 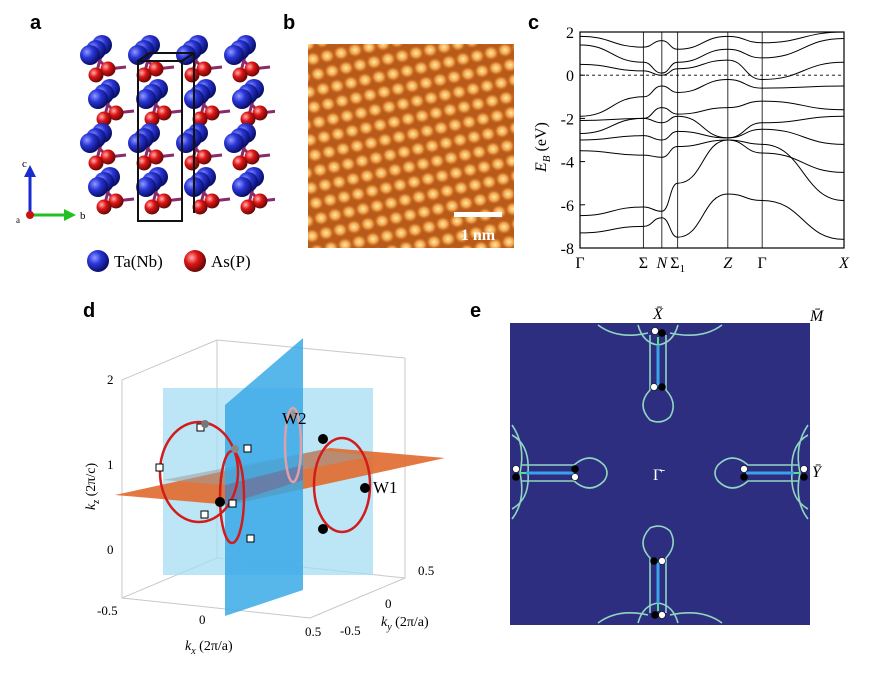 What do you see at coordinates (712, 140) in the screenshot?
I see `plot-frame` at bounding box center [712, 140].